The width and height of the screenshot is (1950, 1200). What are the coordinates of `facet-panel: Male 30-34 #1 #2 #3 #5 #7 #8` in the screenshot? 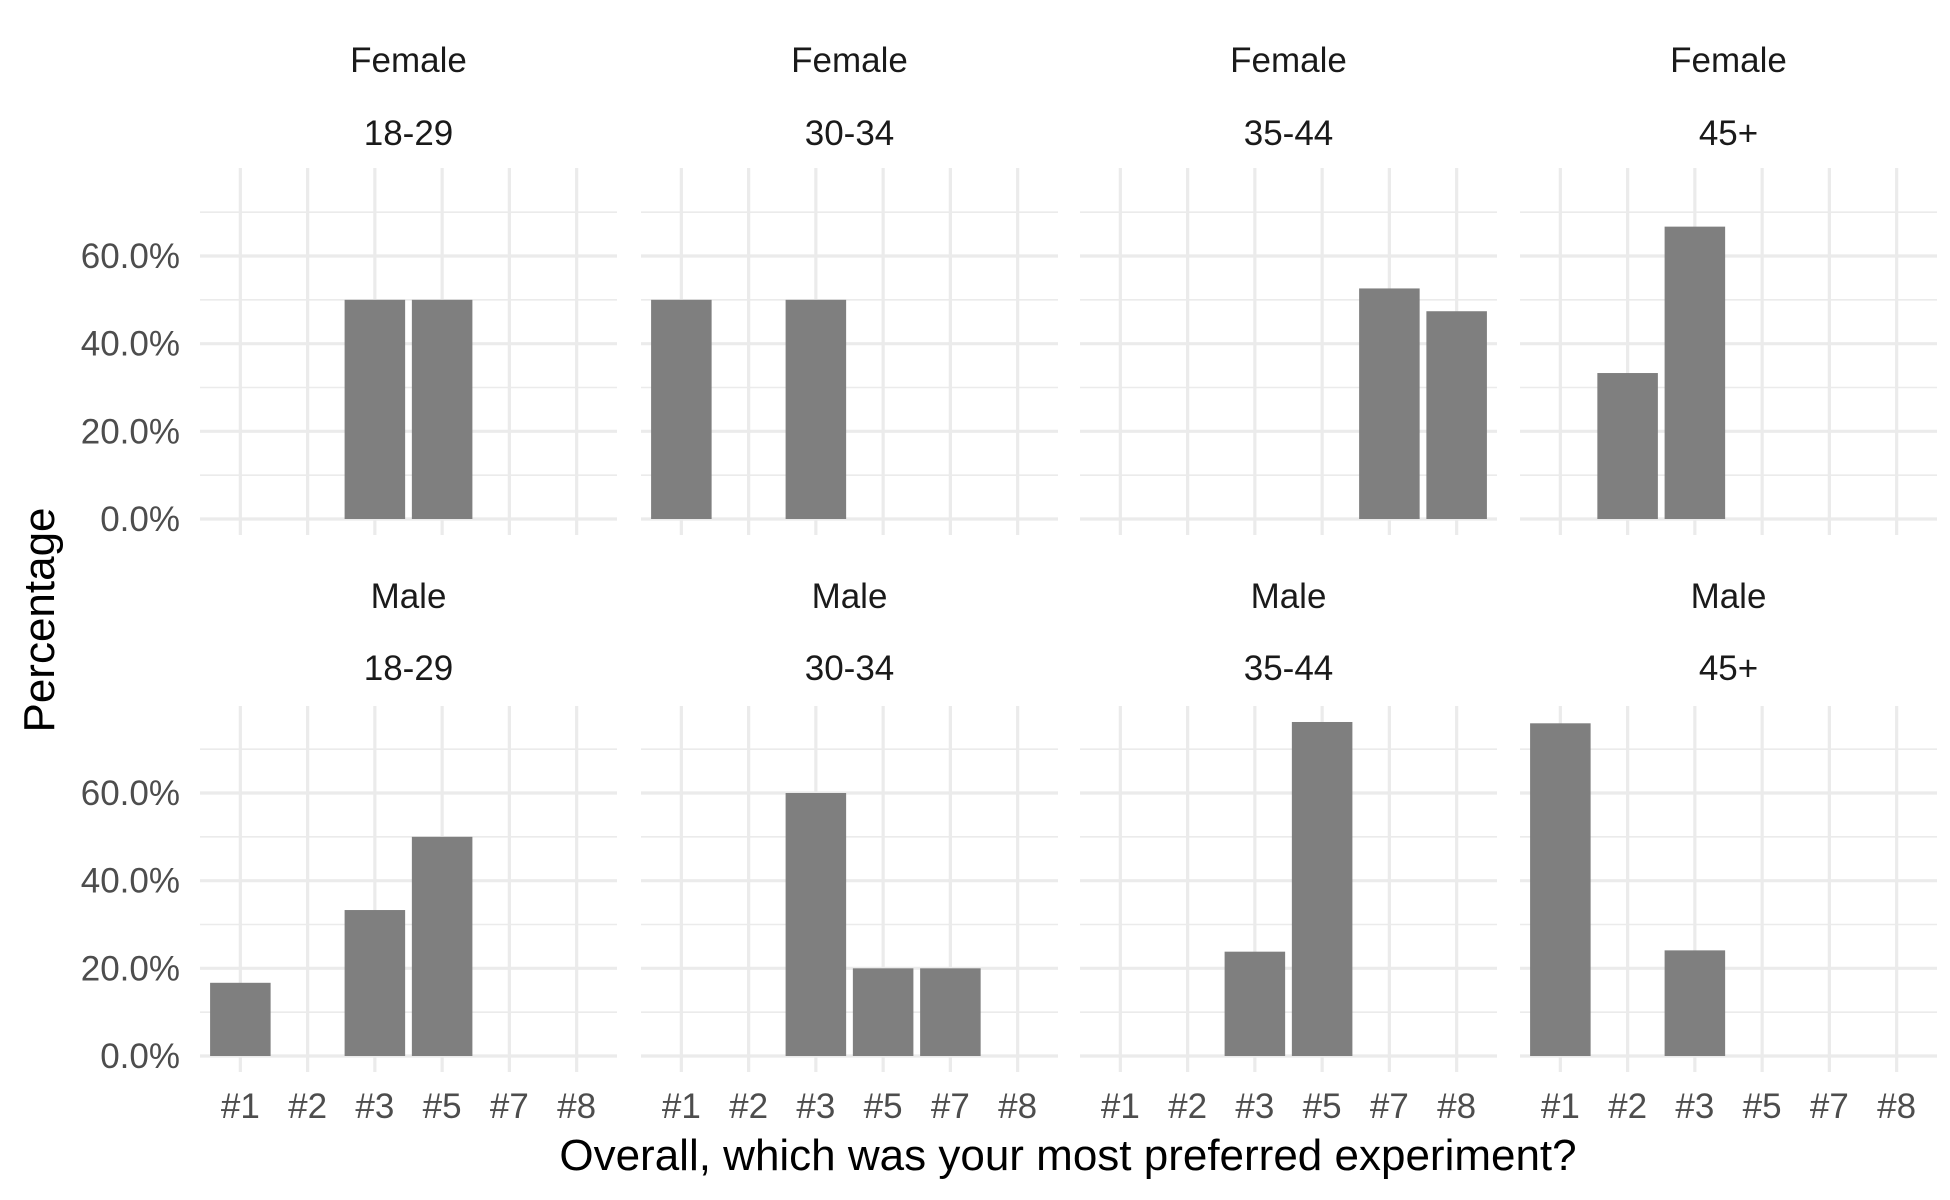 It's located at (849, 851).